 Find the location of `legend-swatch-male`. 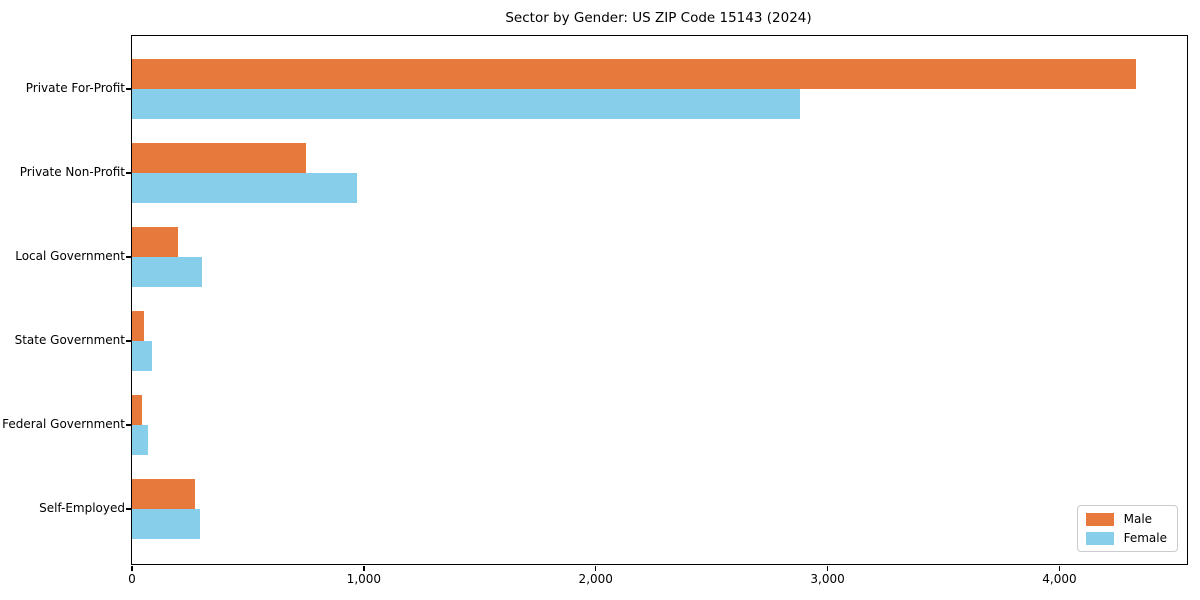

legend-swatch-male is located at coordinates (1099, 519).